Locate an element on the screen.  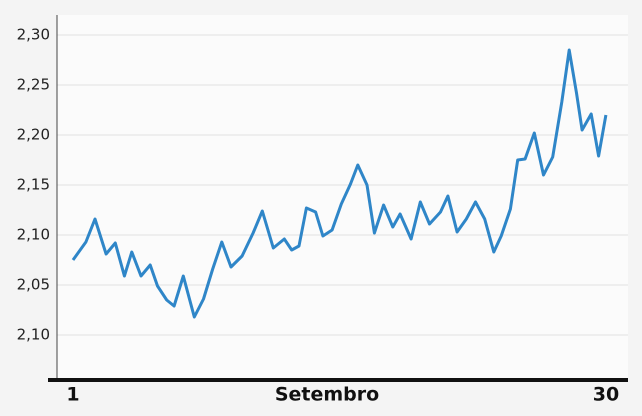
y-tick-label: 2,25 is located at coordinates (33, 85).